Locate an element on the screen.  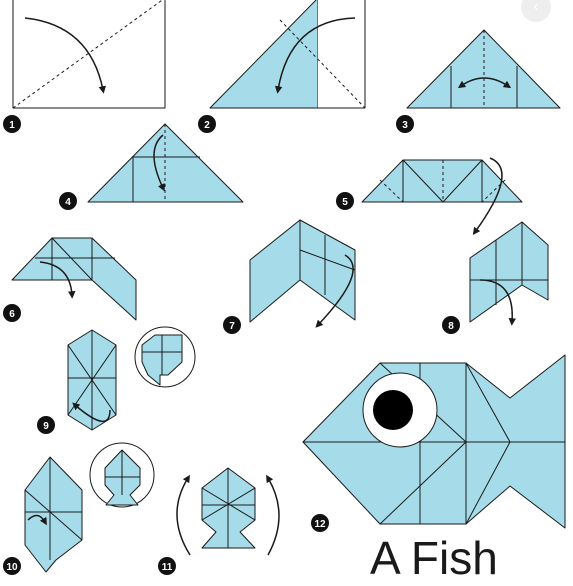
step-number-6: 6 is located at coordinates (12, 313).